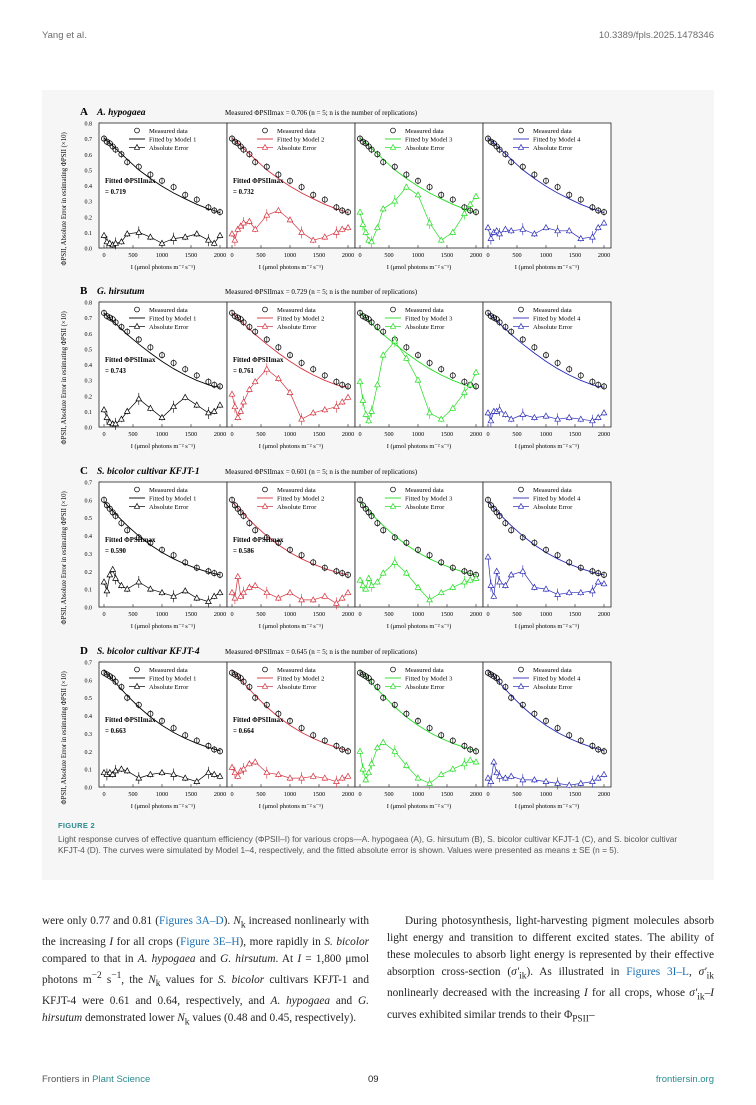  I want to click on footer-site-link: frontiersin.org, so click(684, 1079).